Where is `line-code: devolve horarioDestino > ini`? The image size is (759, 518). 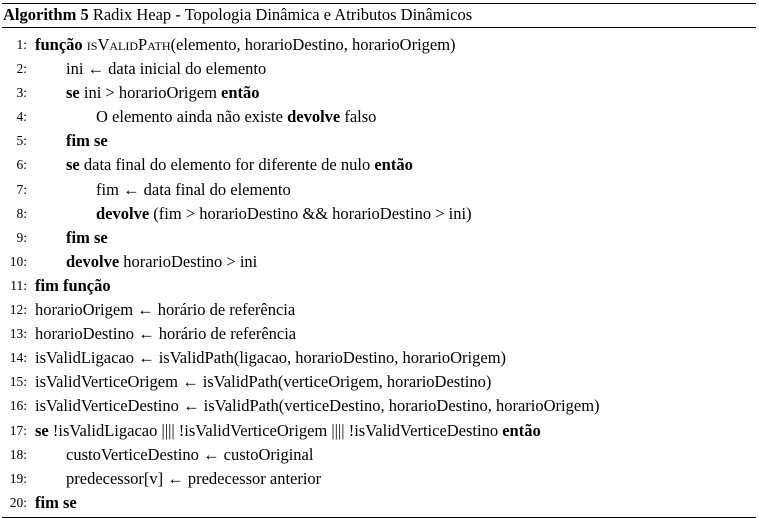
line-code: devolve horarioDestino > ini is located at coordinates (161, 262).